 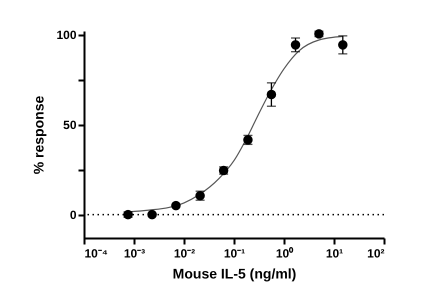 I want to click on y-axis-title: % response, so click(x=38, y=134).